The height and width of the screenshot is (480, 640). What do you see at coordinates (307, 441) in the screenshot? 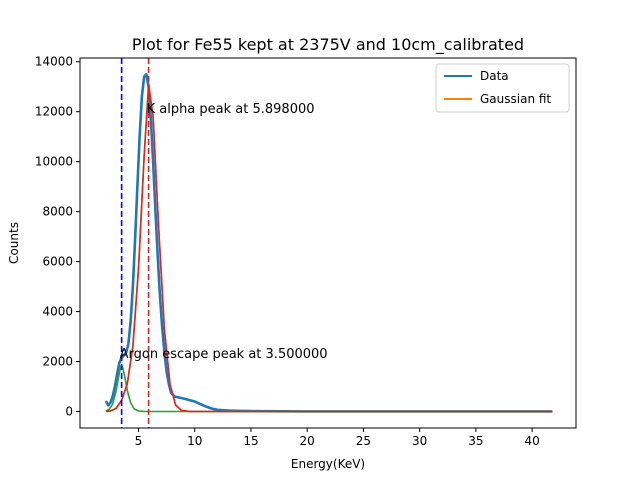
I see `x-tick-label: 20` at bounding box center [307, 441].